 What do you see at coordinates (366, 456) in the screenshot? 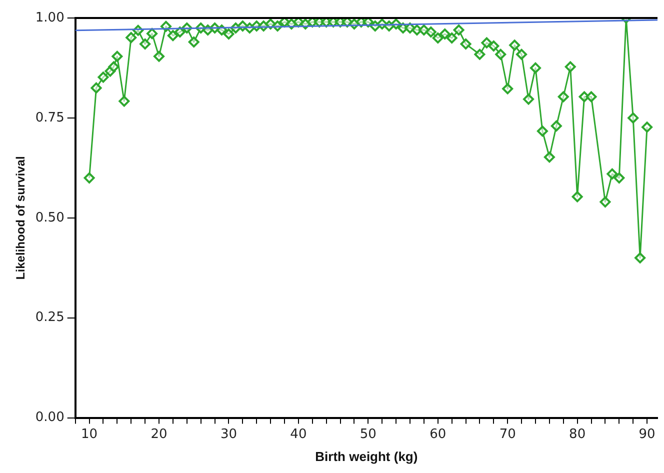
I see `x-axis-title: Birth weight (kg)` at bounding box center [366, 456].